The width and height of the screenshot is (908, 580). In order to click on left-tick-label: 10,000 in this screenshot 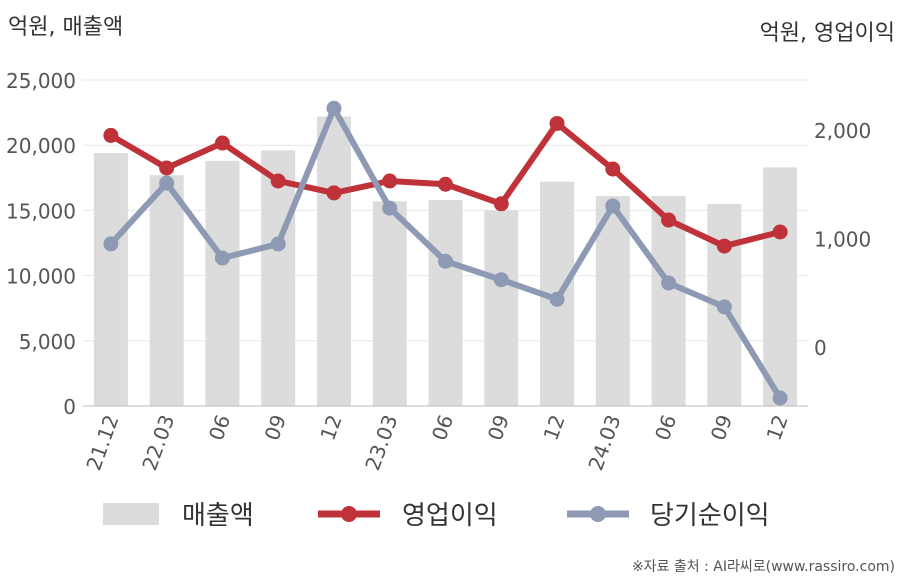, I will do `click(41, 277)`.